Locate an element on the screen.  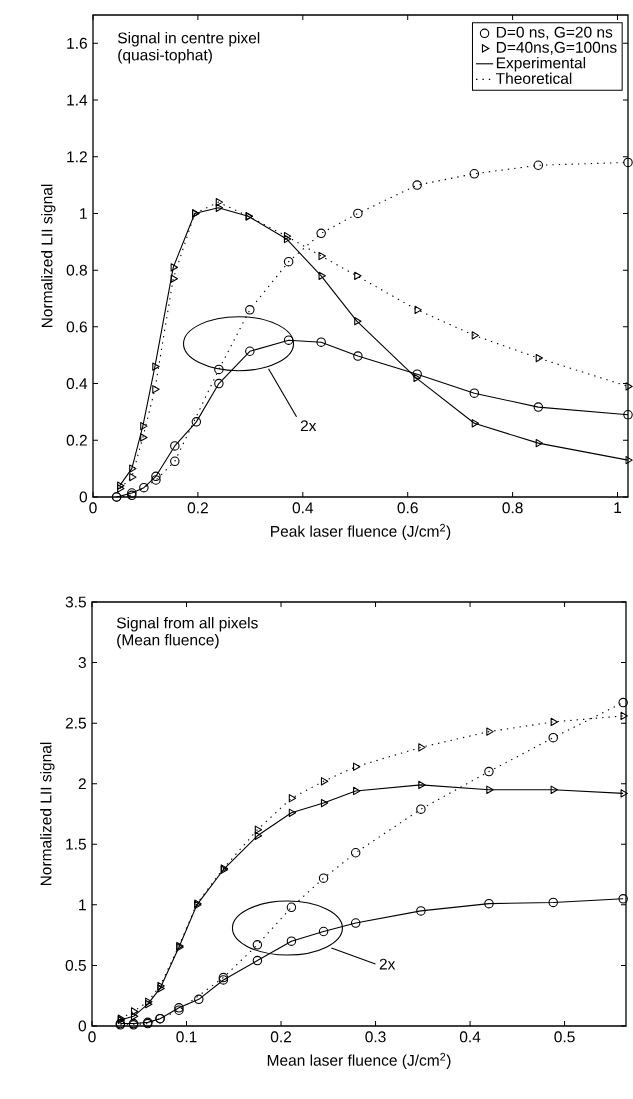
y-tick-label: 3 is located at coordinates (82, 663).